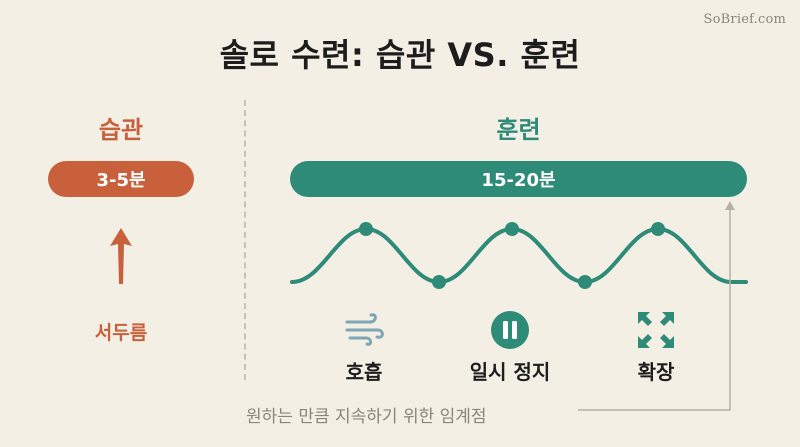  Describe the element at coordinates (366, 417) in the screenshot. I see `threshold-note: 원하는 만큼 지속하기 위한 임계점` at that location.